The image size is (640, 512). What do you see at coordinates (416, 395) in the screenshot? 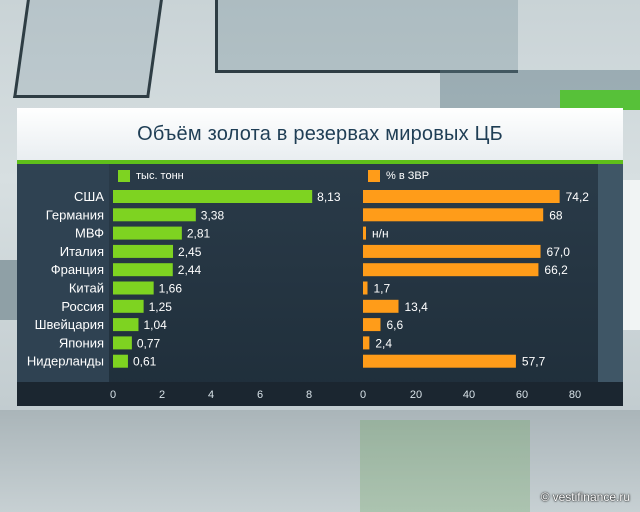
I see `tick-label: 20` at bounding box center [416, 395].